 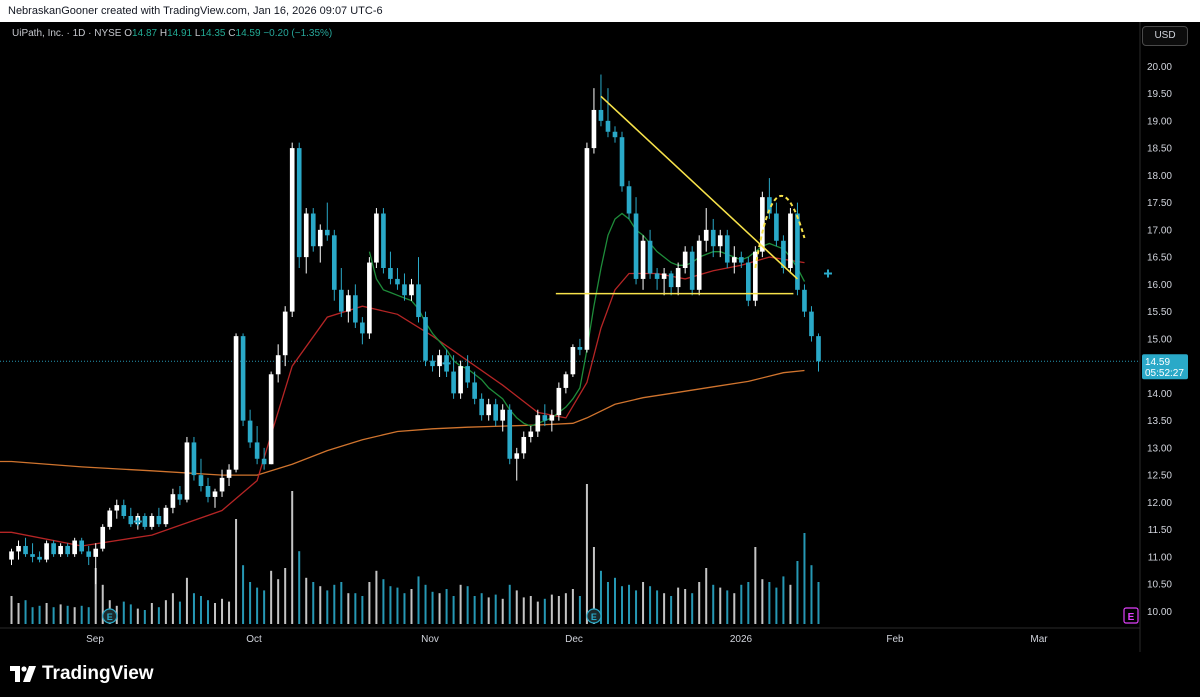 I want to click on price-tick-label: 15.50, so click(x=1159, y=312).